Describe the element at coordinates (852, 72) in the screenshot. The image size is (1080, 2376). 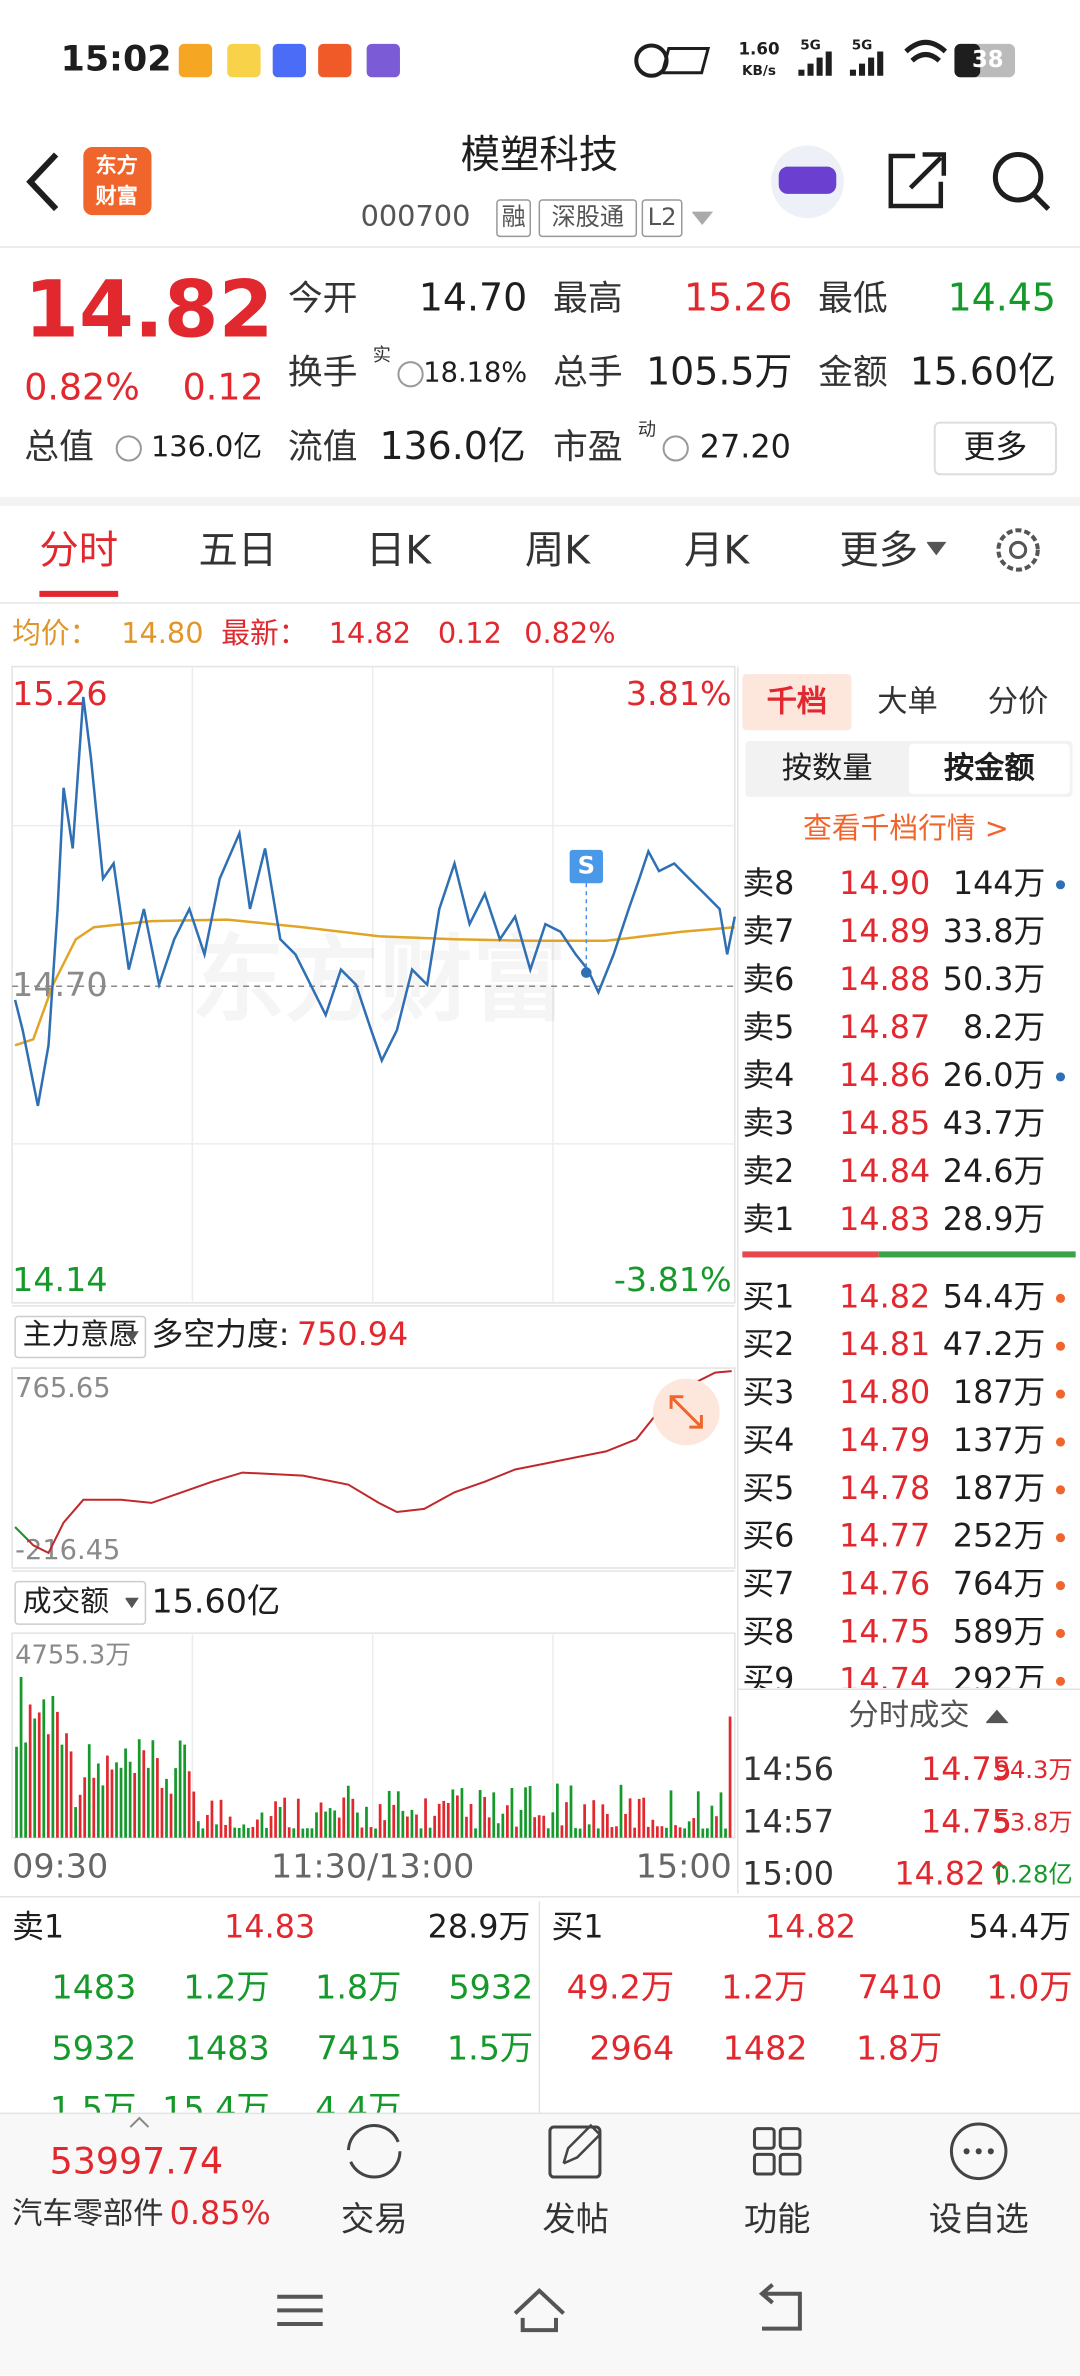
I see `signal-bar` at that location.